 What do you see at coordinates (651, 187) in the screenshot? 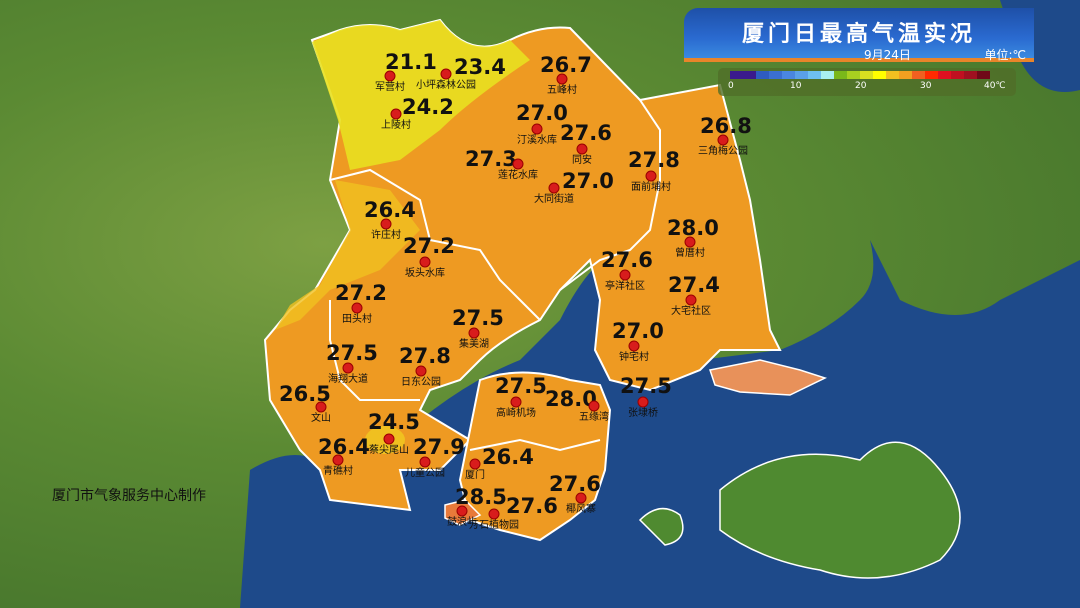
I see `station-name: 面前埔村` at bounding box center [651, 187].